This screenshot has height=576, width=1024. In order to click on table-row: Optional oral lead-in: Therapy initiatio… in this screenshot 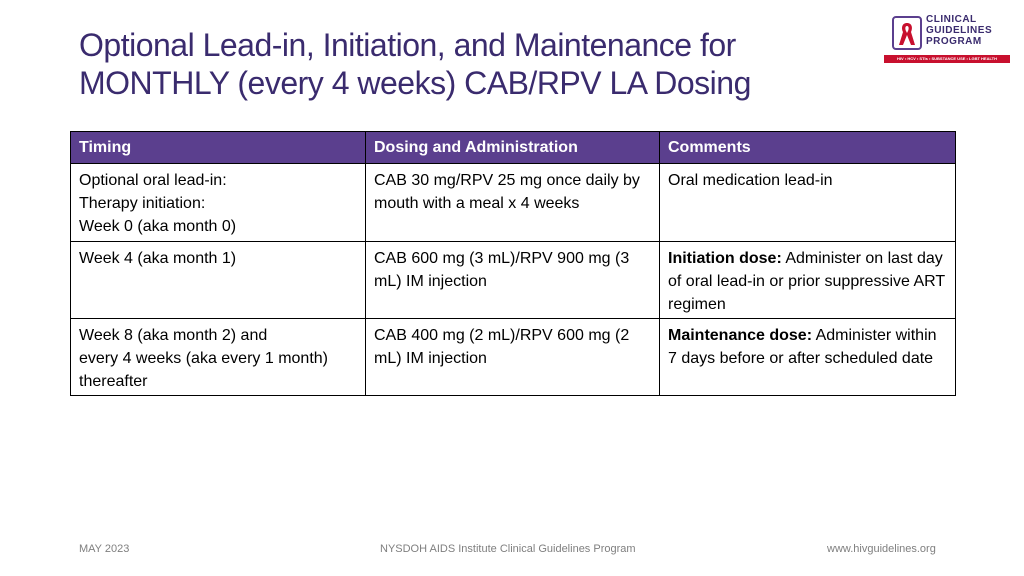, I will do `click(513, 202)`.